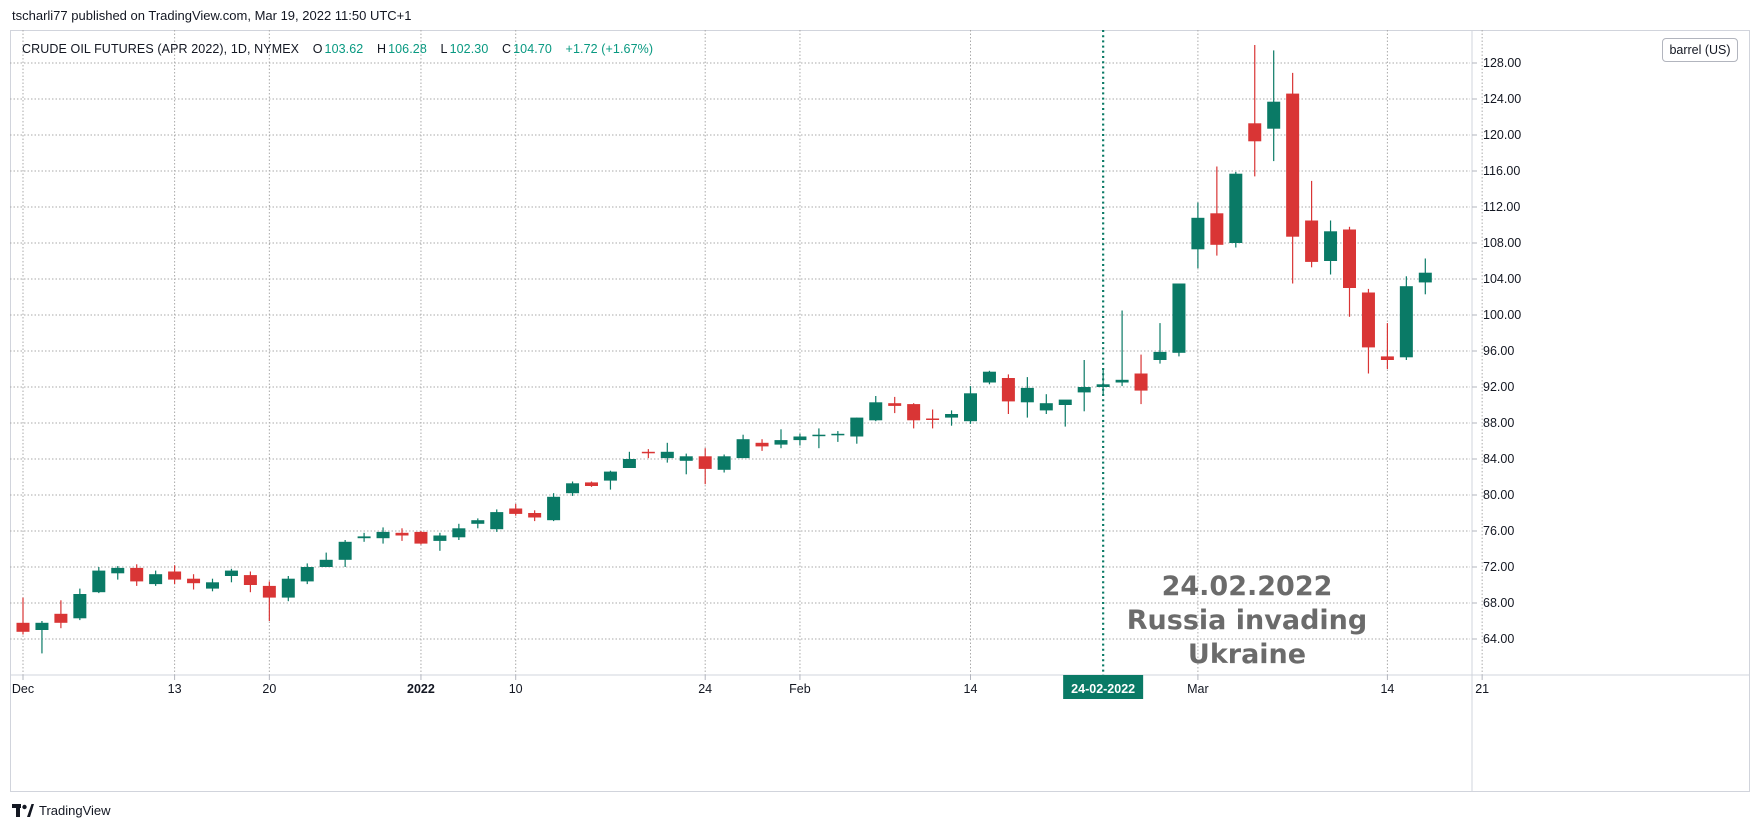 Image resolution: width=1762 pixels, height=832 pixels. I want to click on footer-brand: TradingView, so click(61, 810).